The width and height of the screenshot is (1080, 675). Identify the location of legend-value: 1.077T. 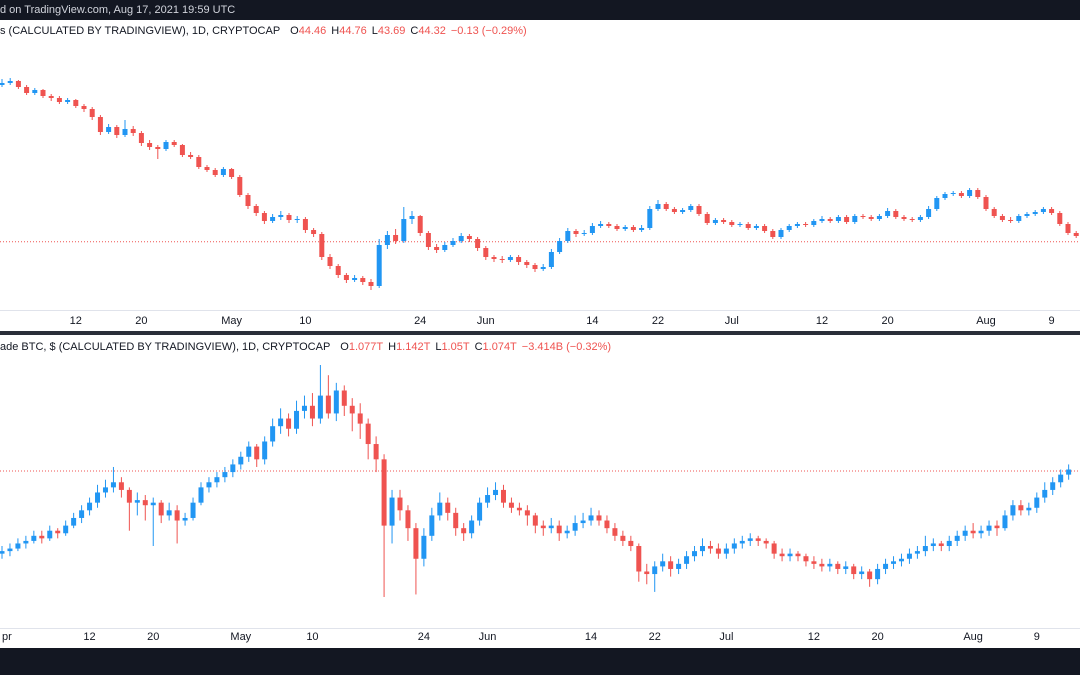
(366, 347).